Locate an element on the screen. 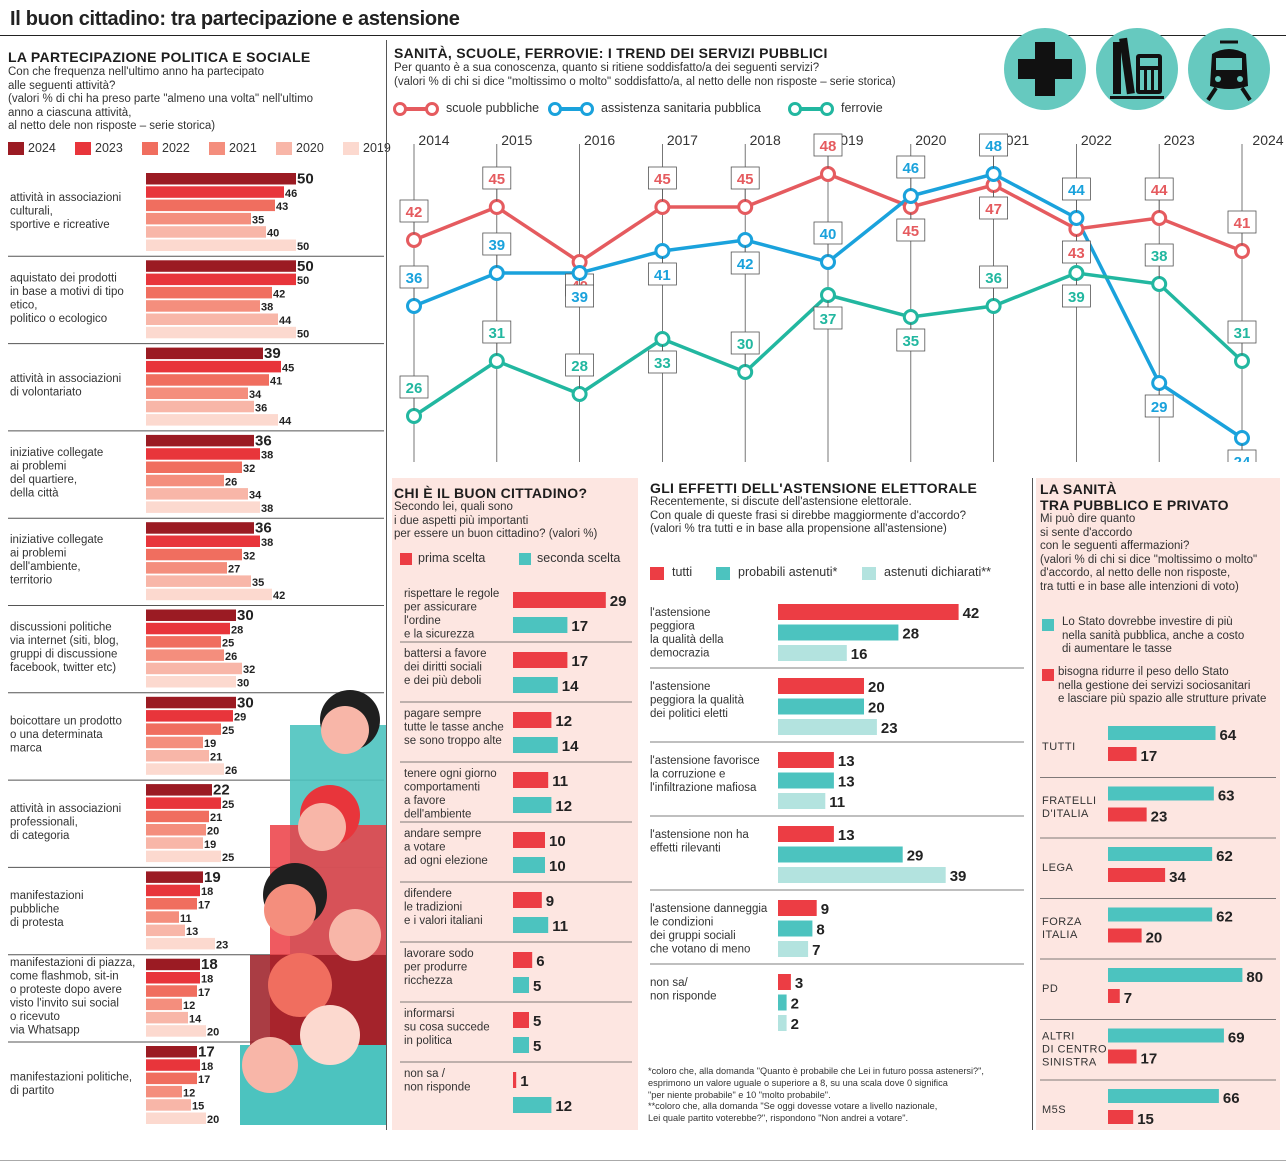 The height and width of the screenshot is (1162, 1286). bar-2019 is located at coordinates (203, 507).